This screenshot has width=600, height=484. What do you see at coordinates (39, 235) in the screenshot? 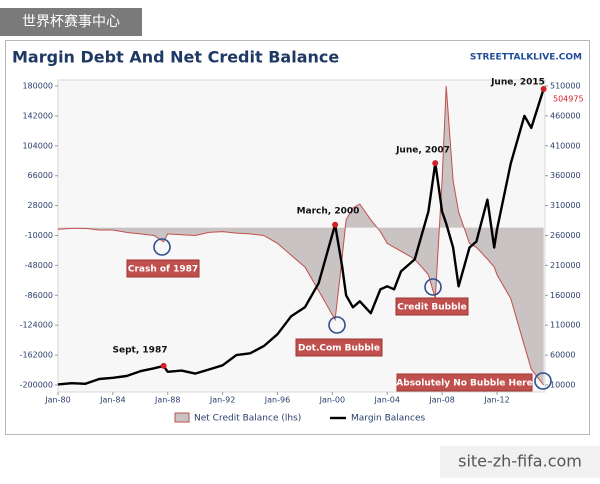
I see `y-tick-label: -10000` at bounding box center [39, 235].